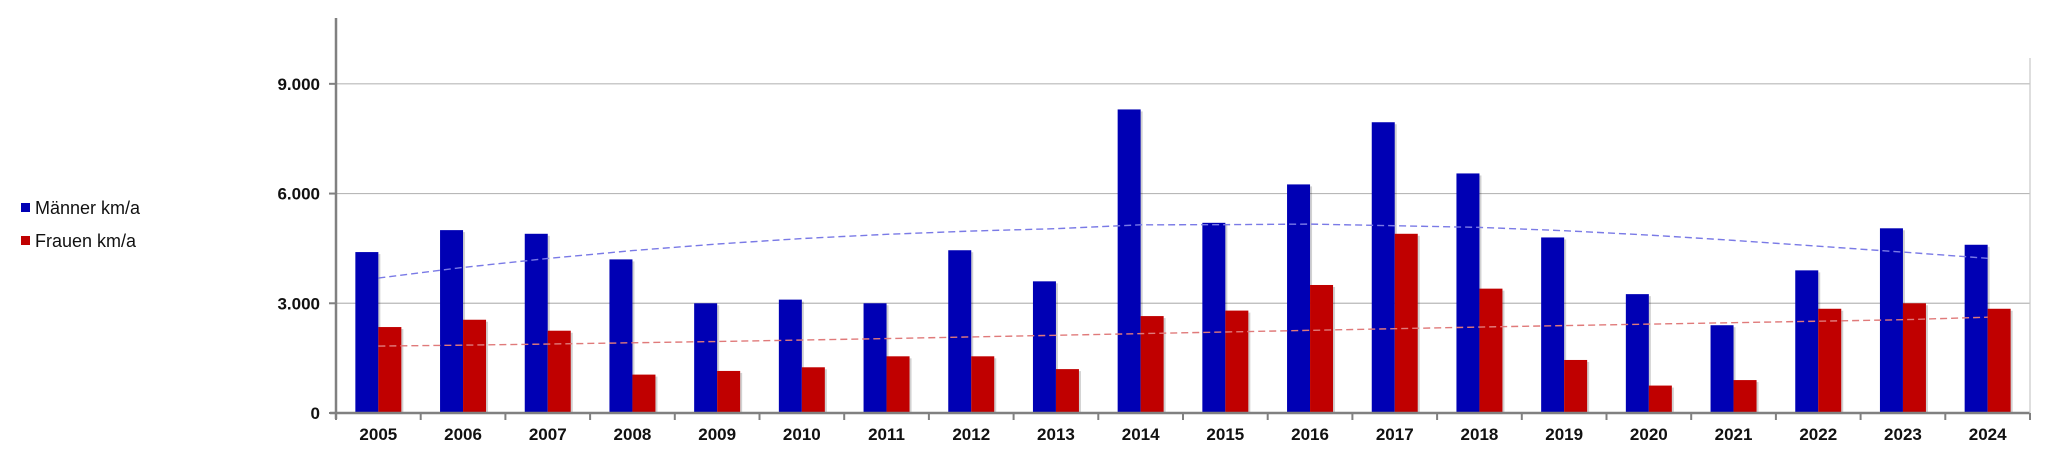 The height and width of the screenshot is (451, 2048). I want to click on bar-shadow-maenner-2007, so click(548, 324).